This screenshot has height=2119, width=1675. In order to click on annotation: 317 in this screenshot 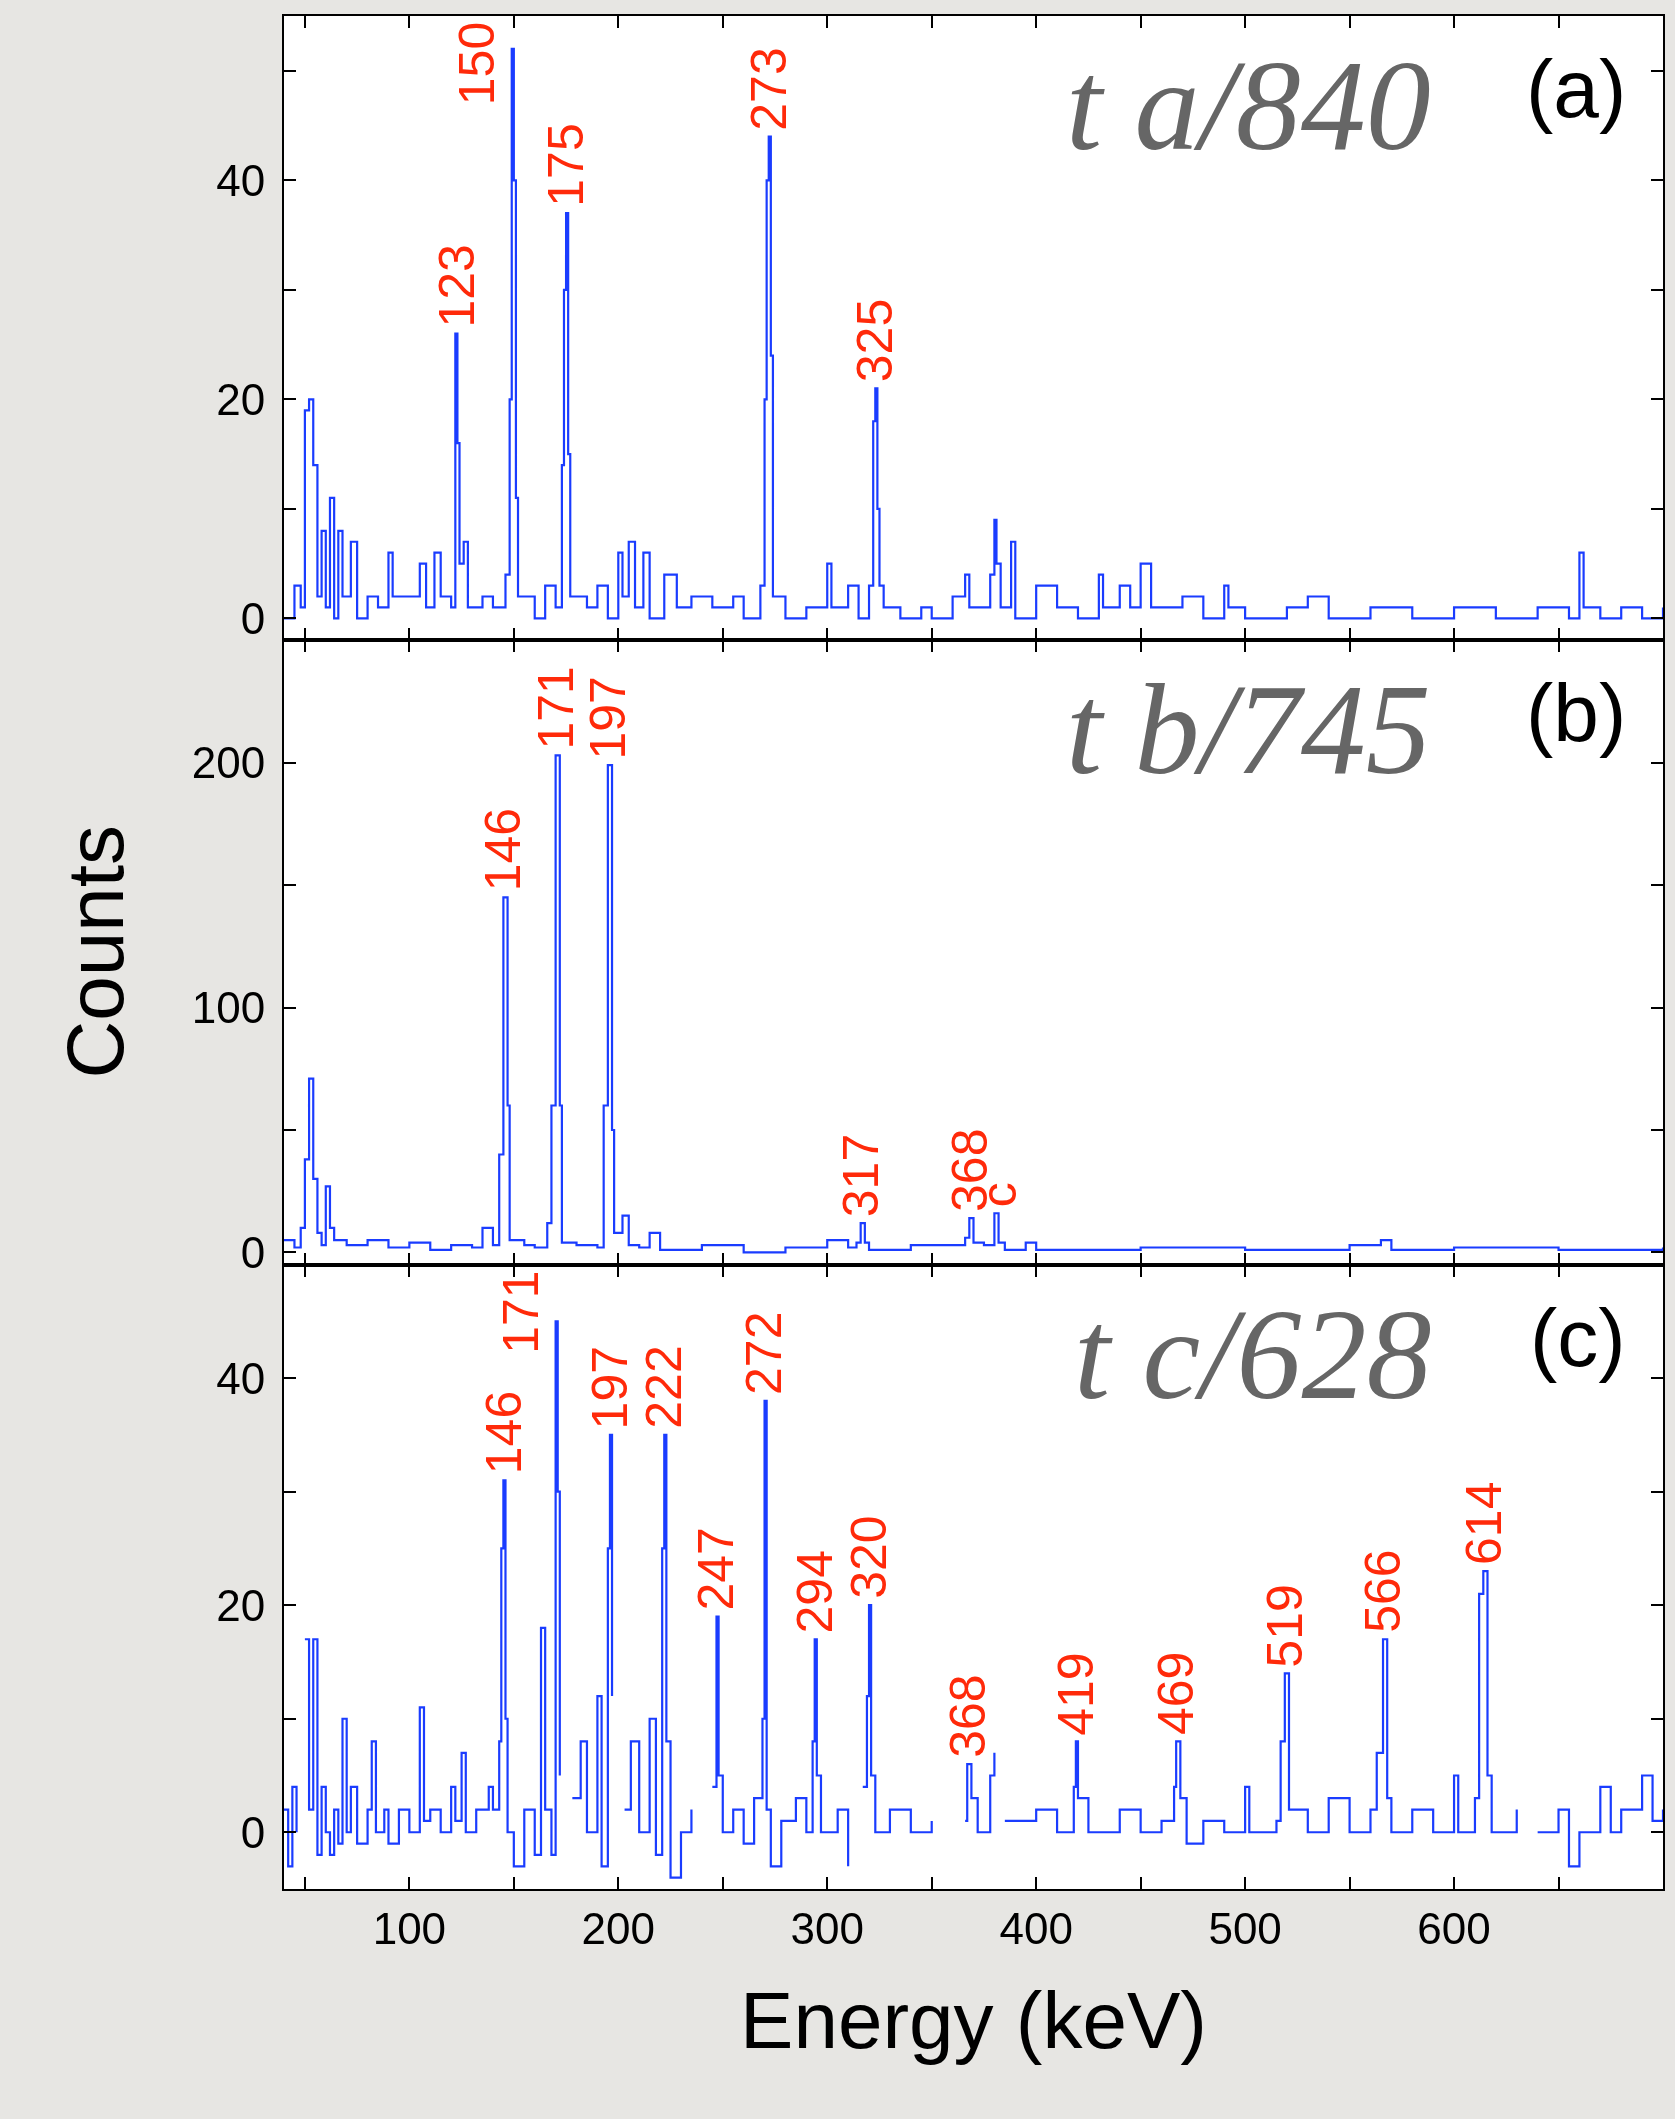, I will do `click(861, 1175)`.